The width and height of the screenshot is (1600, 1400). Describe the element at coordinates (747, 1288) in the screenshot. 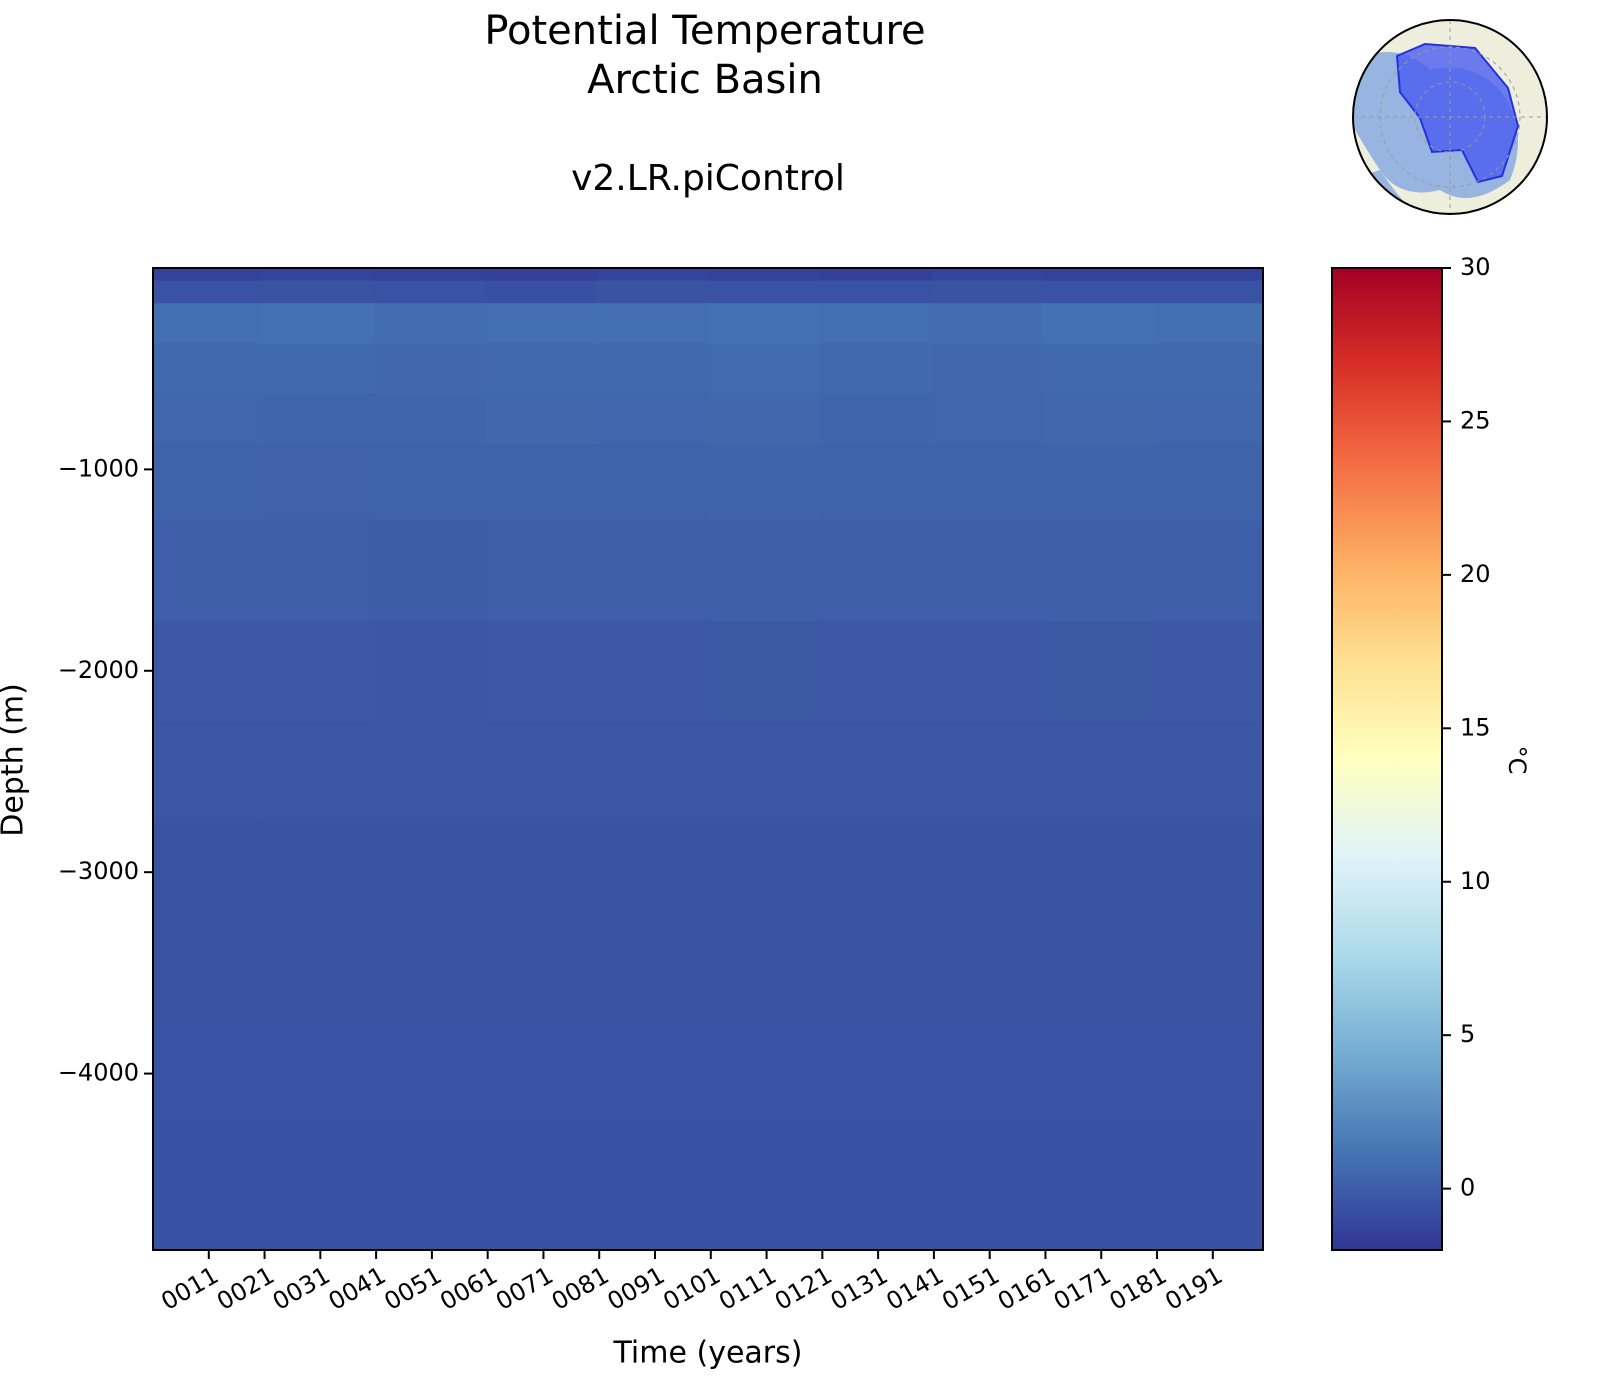

I see `x-tick-label: 0111` at that location.